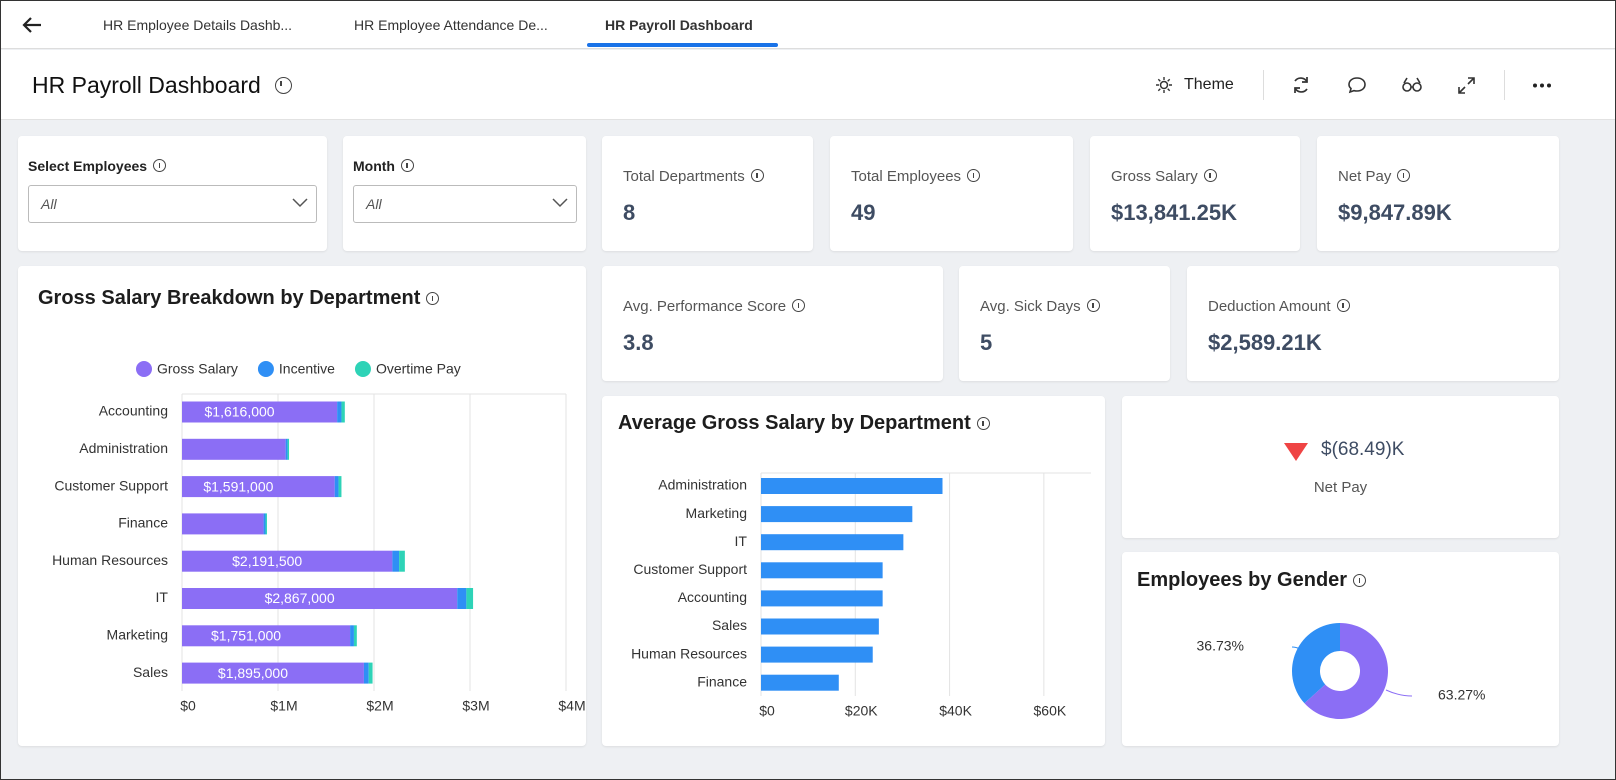  I want to click on kpi-label: Avg. Performance Score, so click(714, 306).